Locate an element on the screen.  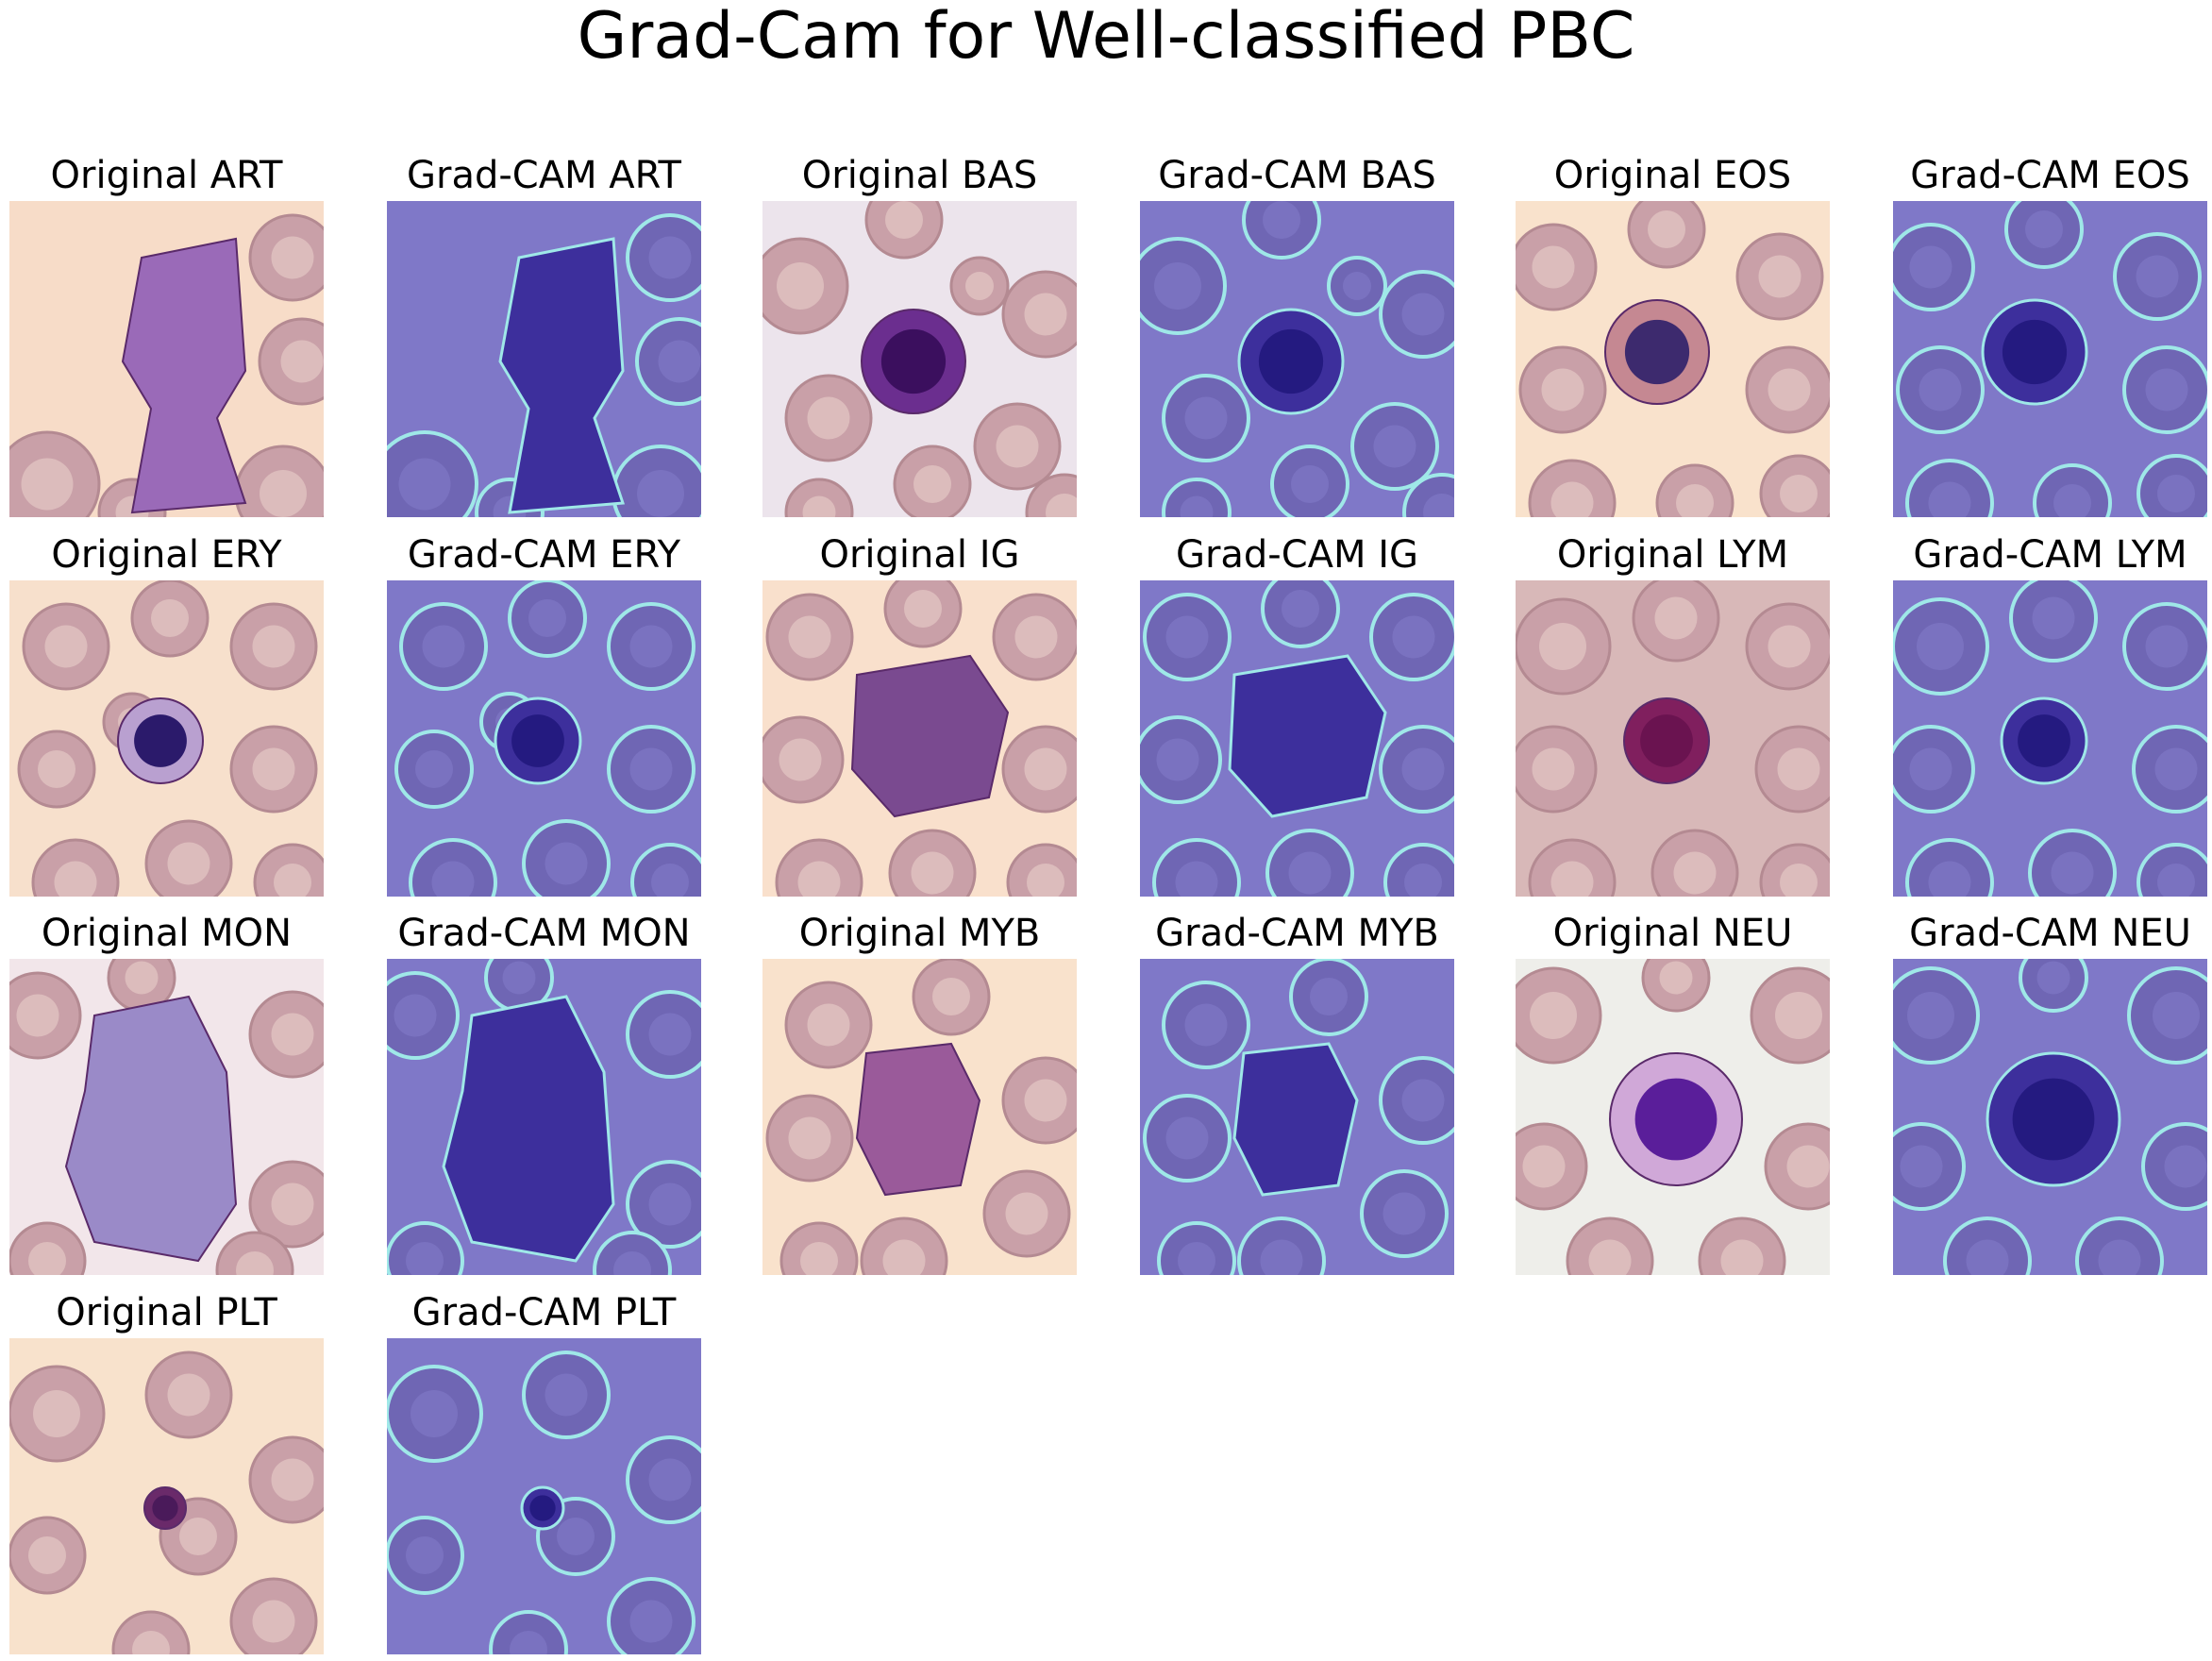
panel-caption: Grad-CAM IG is located at coordinates (1297, 555).